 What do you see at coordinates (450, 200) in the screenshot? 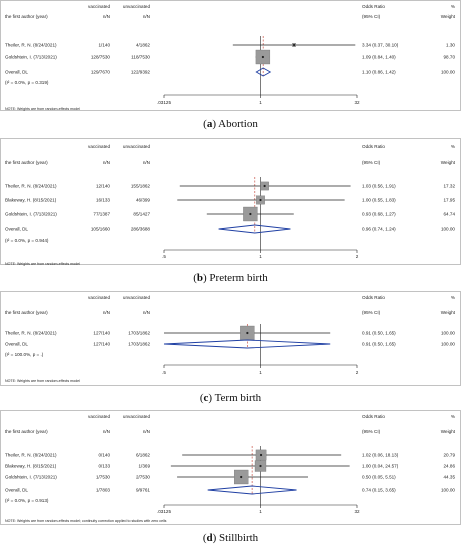
I see `study-weight: 17.95` at bounding box center [450, 200].